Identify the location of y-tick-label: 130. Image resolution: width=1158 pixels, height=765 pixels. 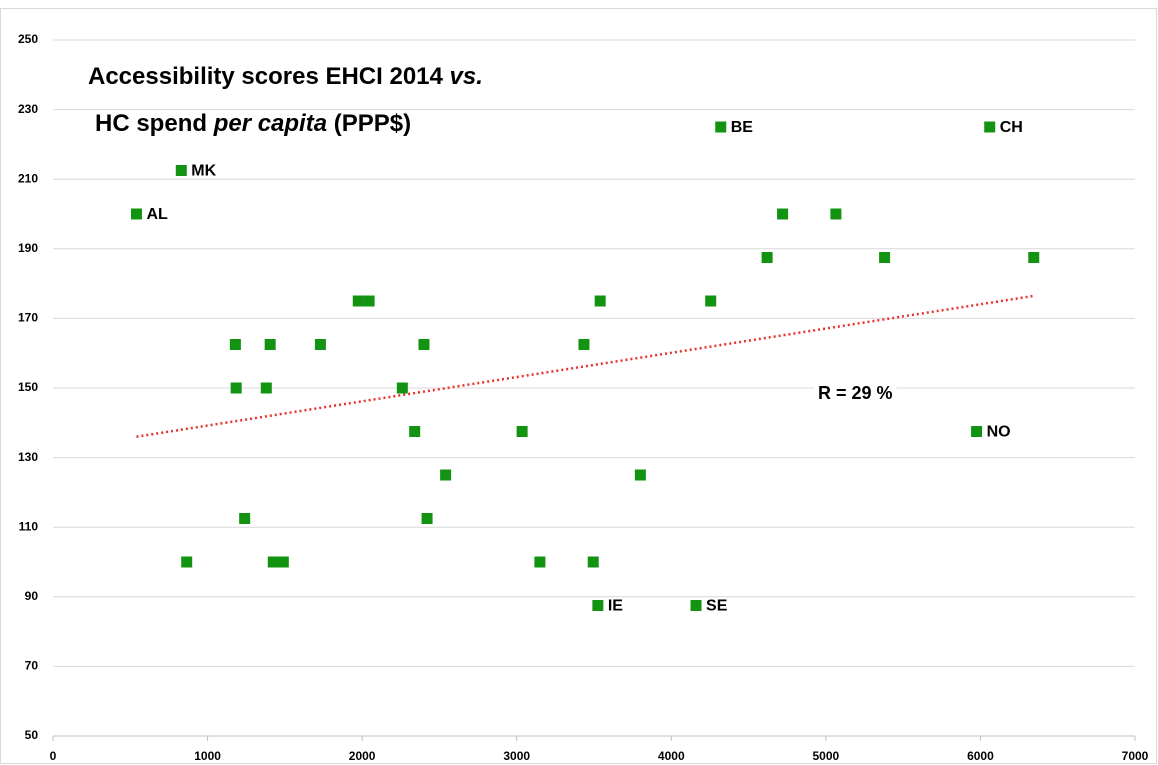
(28, 457).